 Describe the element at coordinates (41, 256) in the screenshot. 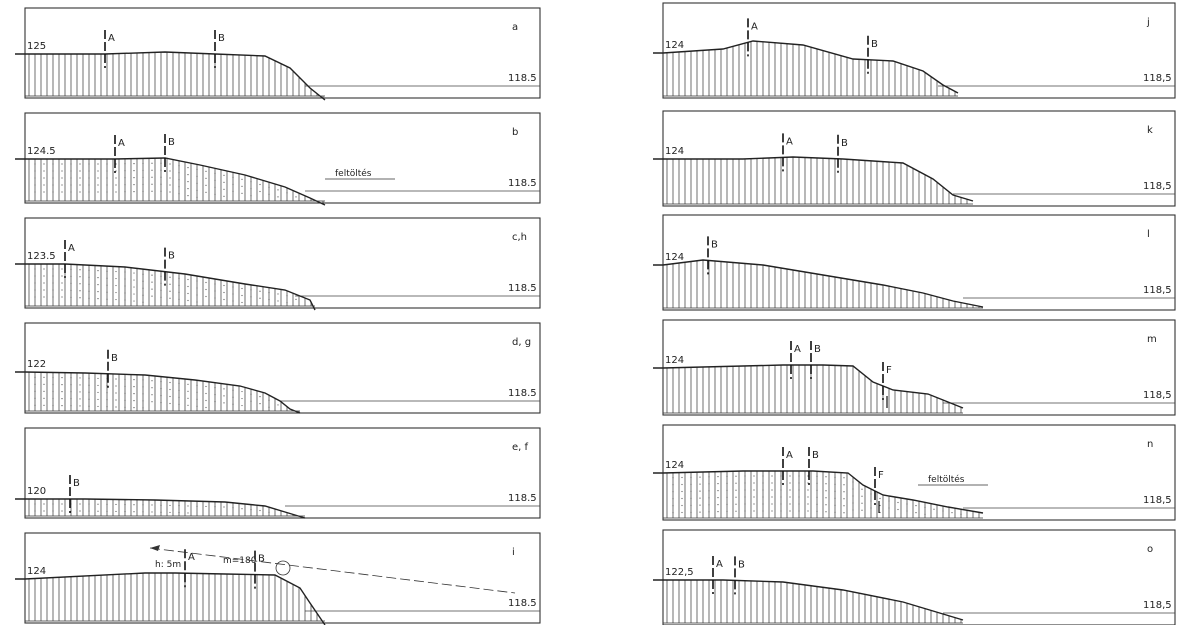

I see `elevation-left-label: 123.5` at that location.